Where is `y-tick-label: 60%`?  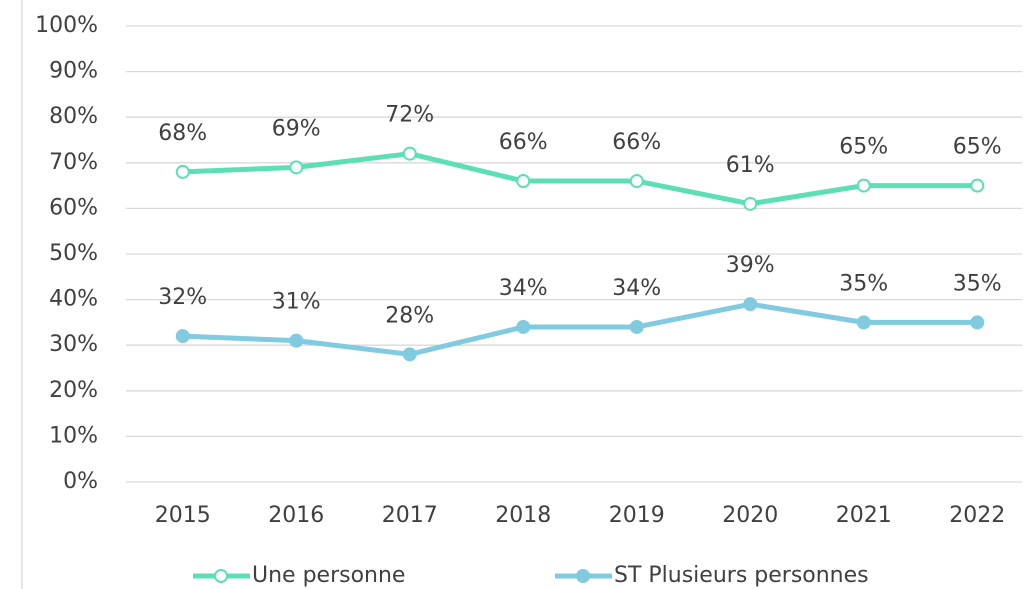 y-tick-label: 60% is located at coordinates (73, 207).